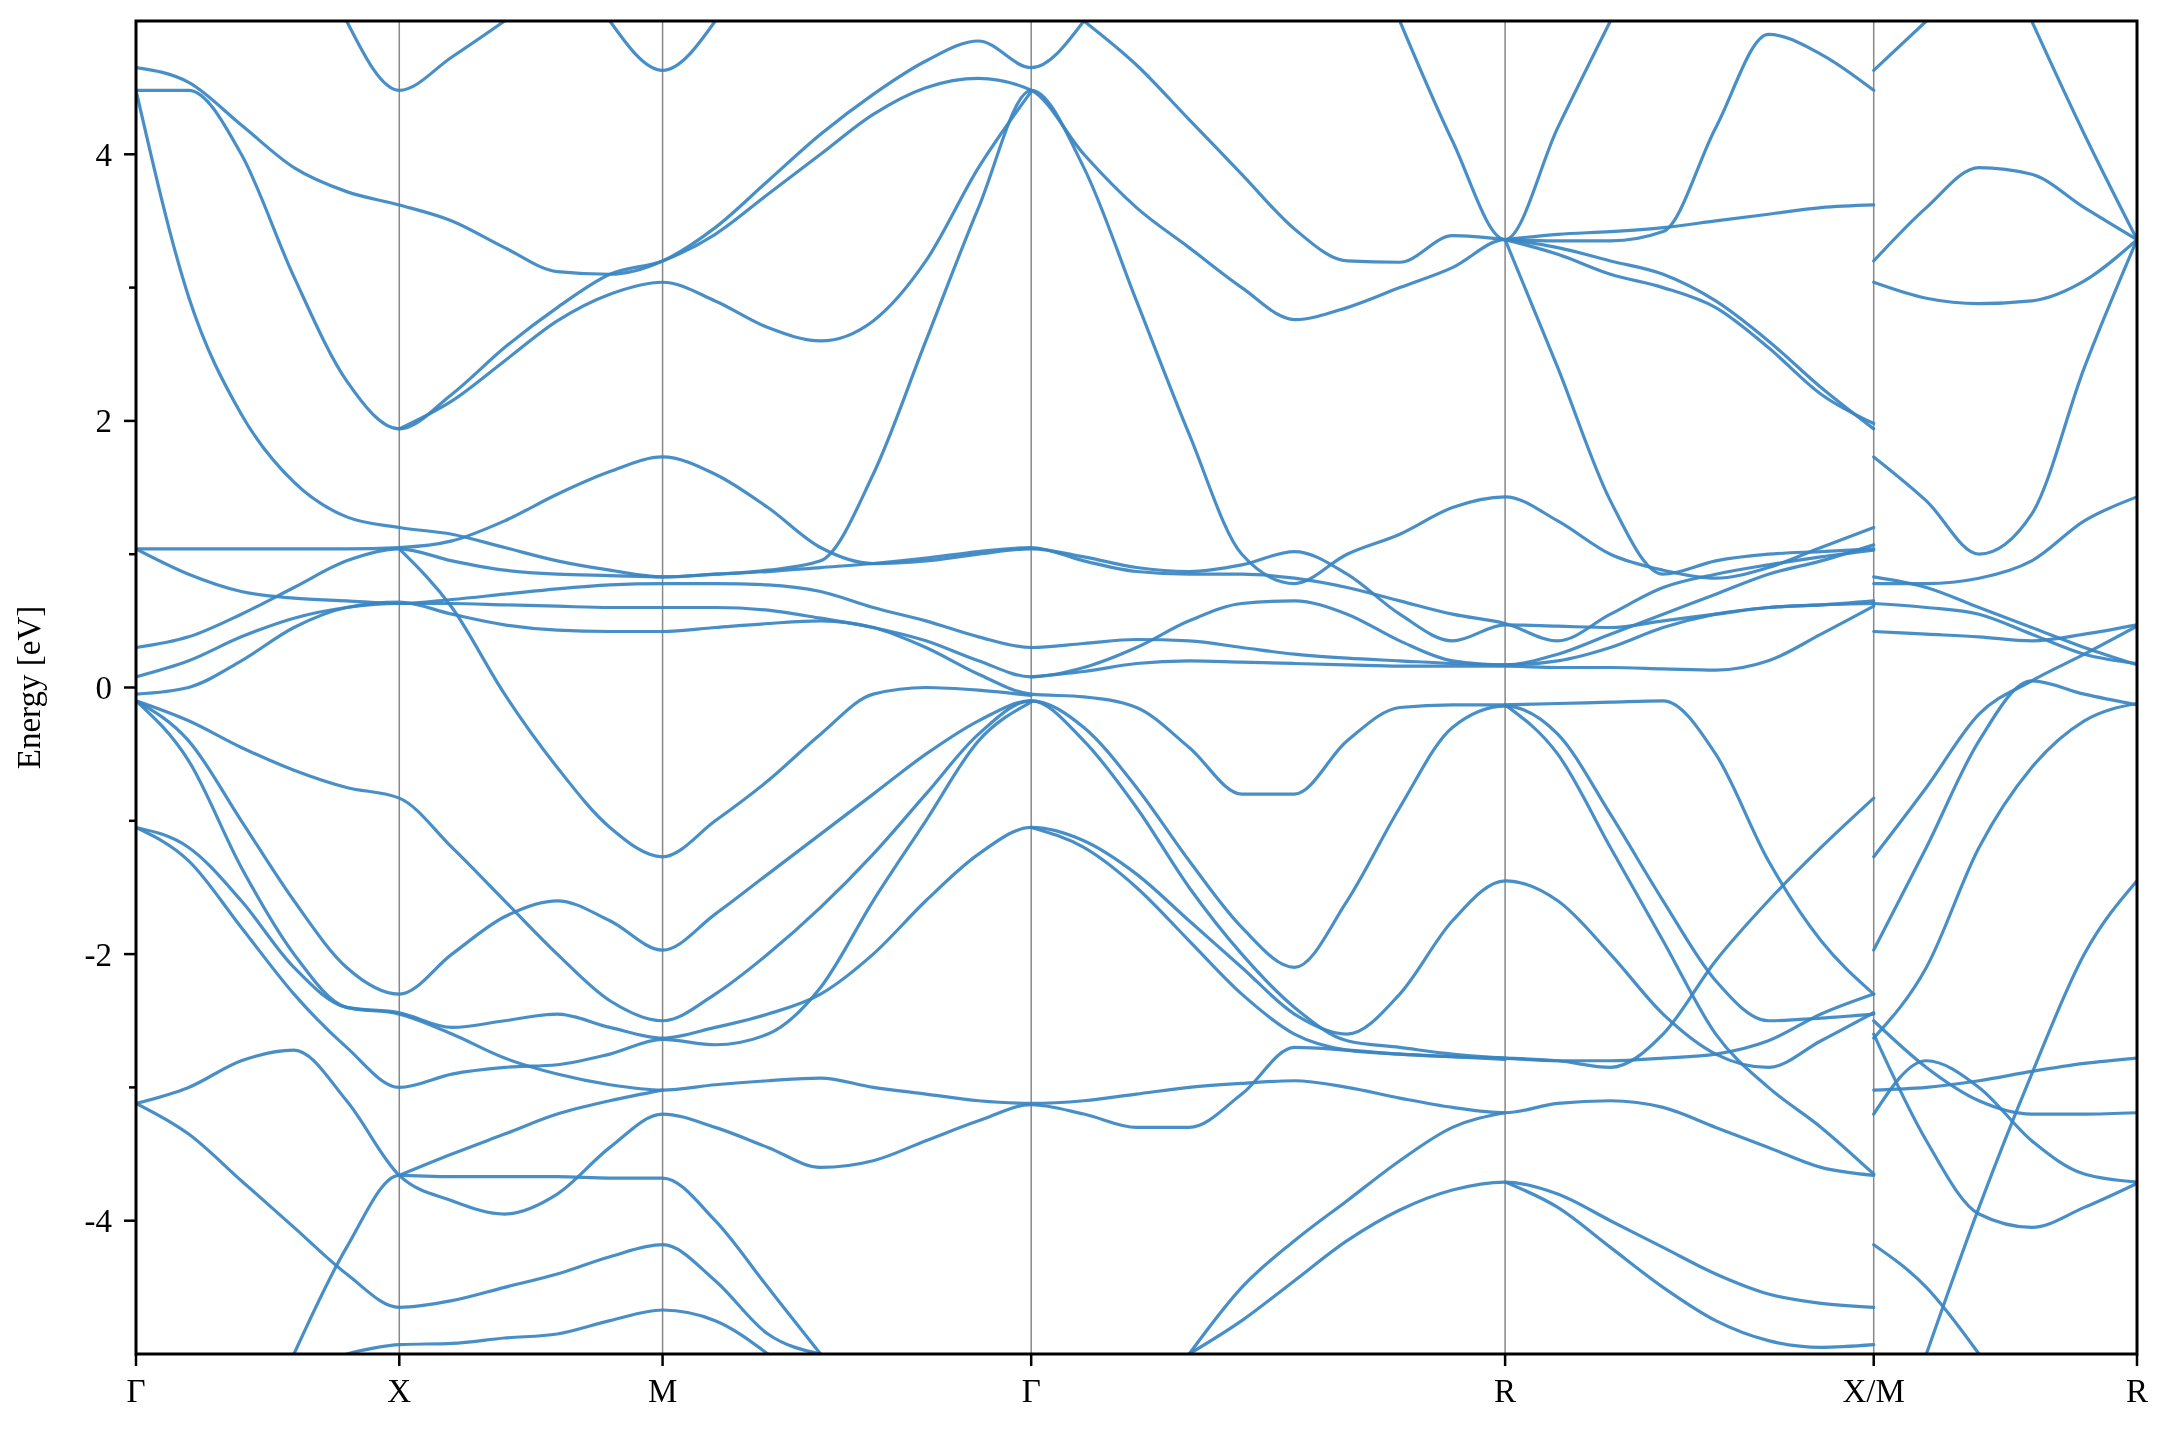  I want to click on y-tick-label: 0, so click(103, 688).